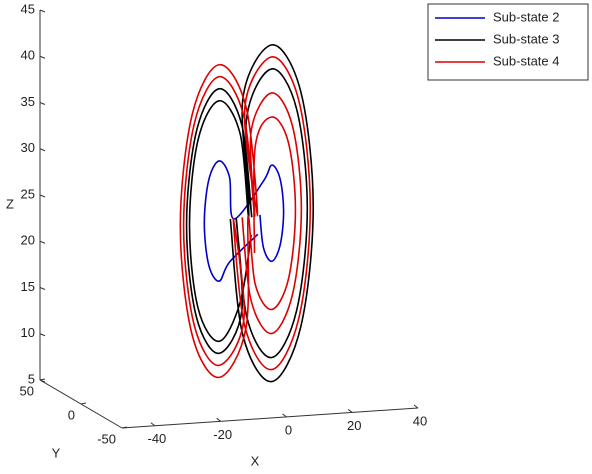 This screenshot has width=592, height=474. What do you see at coordinates (420, 420) in the screenshot?
I see `x-tick-label: 40` at bounding box center [420, 420].